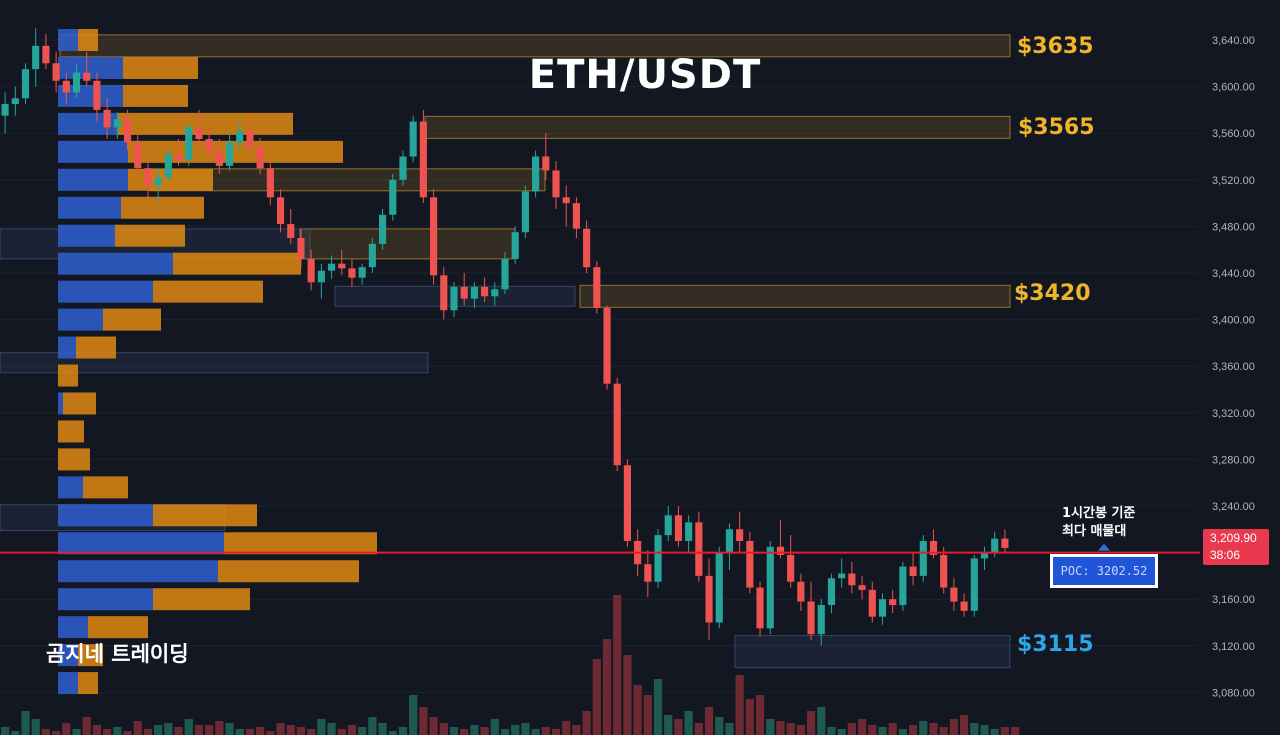 The height and width of the screenshot is (735, 1280). Describe the element at coordinates (1233, 41) in the screenshot. I see `price-tick-label: 3,640.00` at that location.